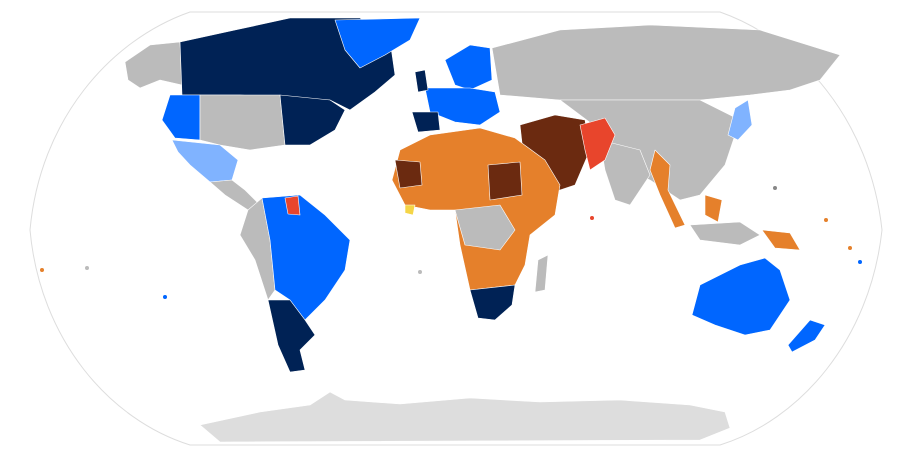 This screenshot has height=468, width=914. Describe the element at coordinates (465, 417) in the screenshot. I see `antarctica` at that location.